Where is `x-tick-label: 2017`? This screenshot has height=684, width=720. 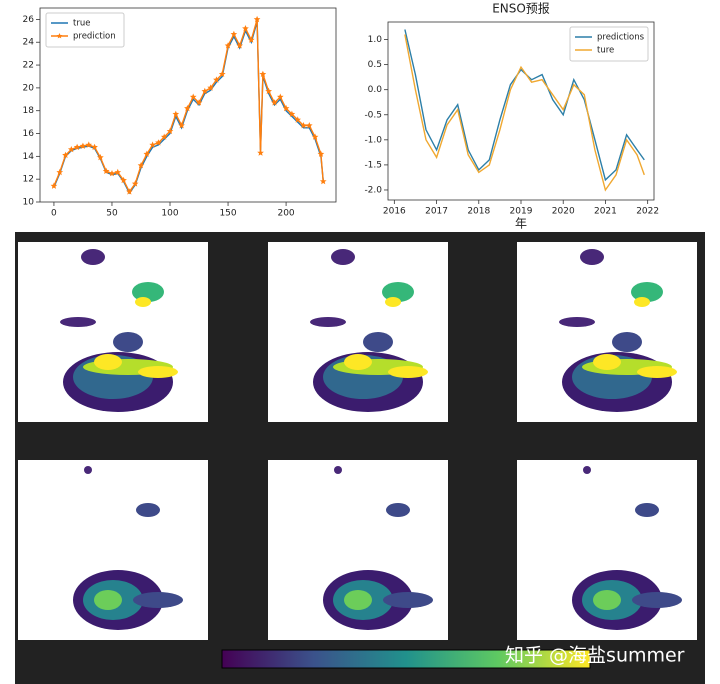 x-tick-label: 2017 is located at coordinates (436, 212).